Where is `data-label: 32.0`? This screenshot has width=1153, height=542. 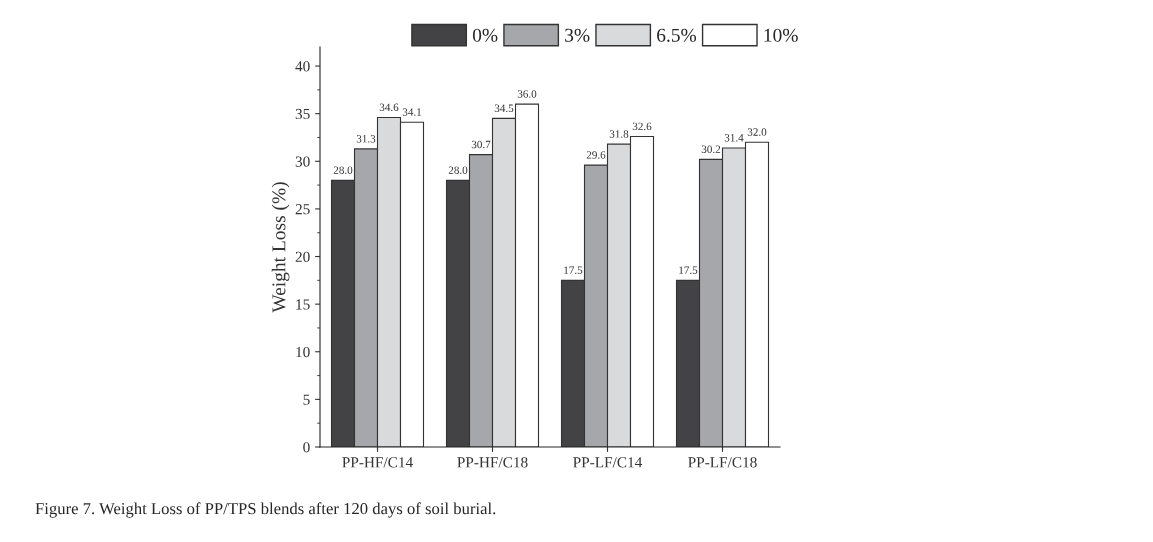 data-label: 32.0 is located at coordinates (757, 132).